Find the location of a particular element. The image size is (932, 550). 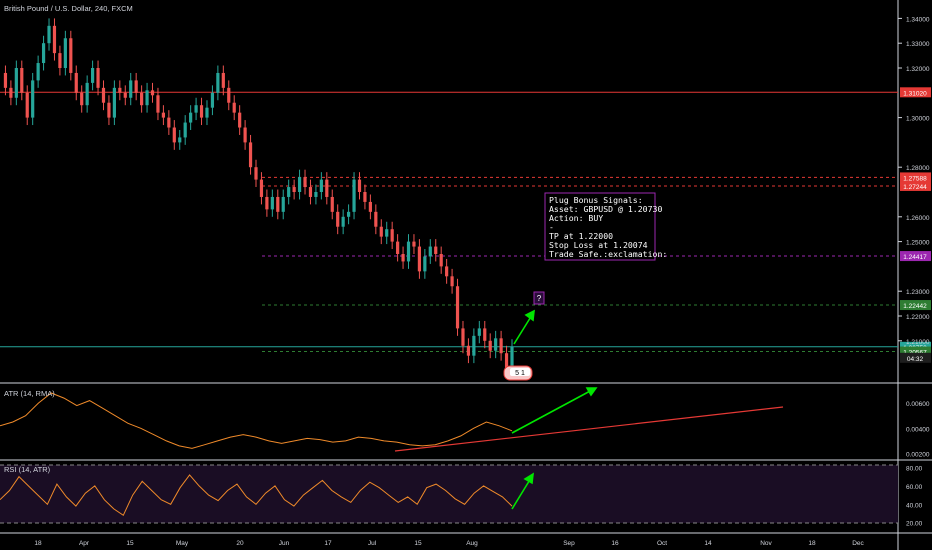

time-tick-label-12: Oct is located at coordinates (662, 543).